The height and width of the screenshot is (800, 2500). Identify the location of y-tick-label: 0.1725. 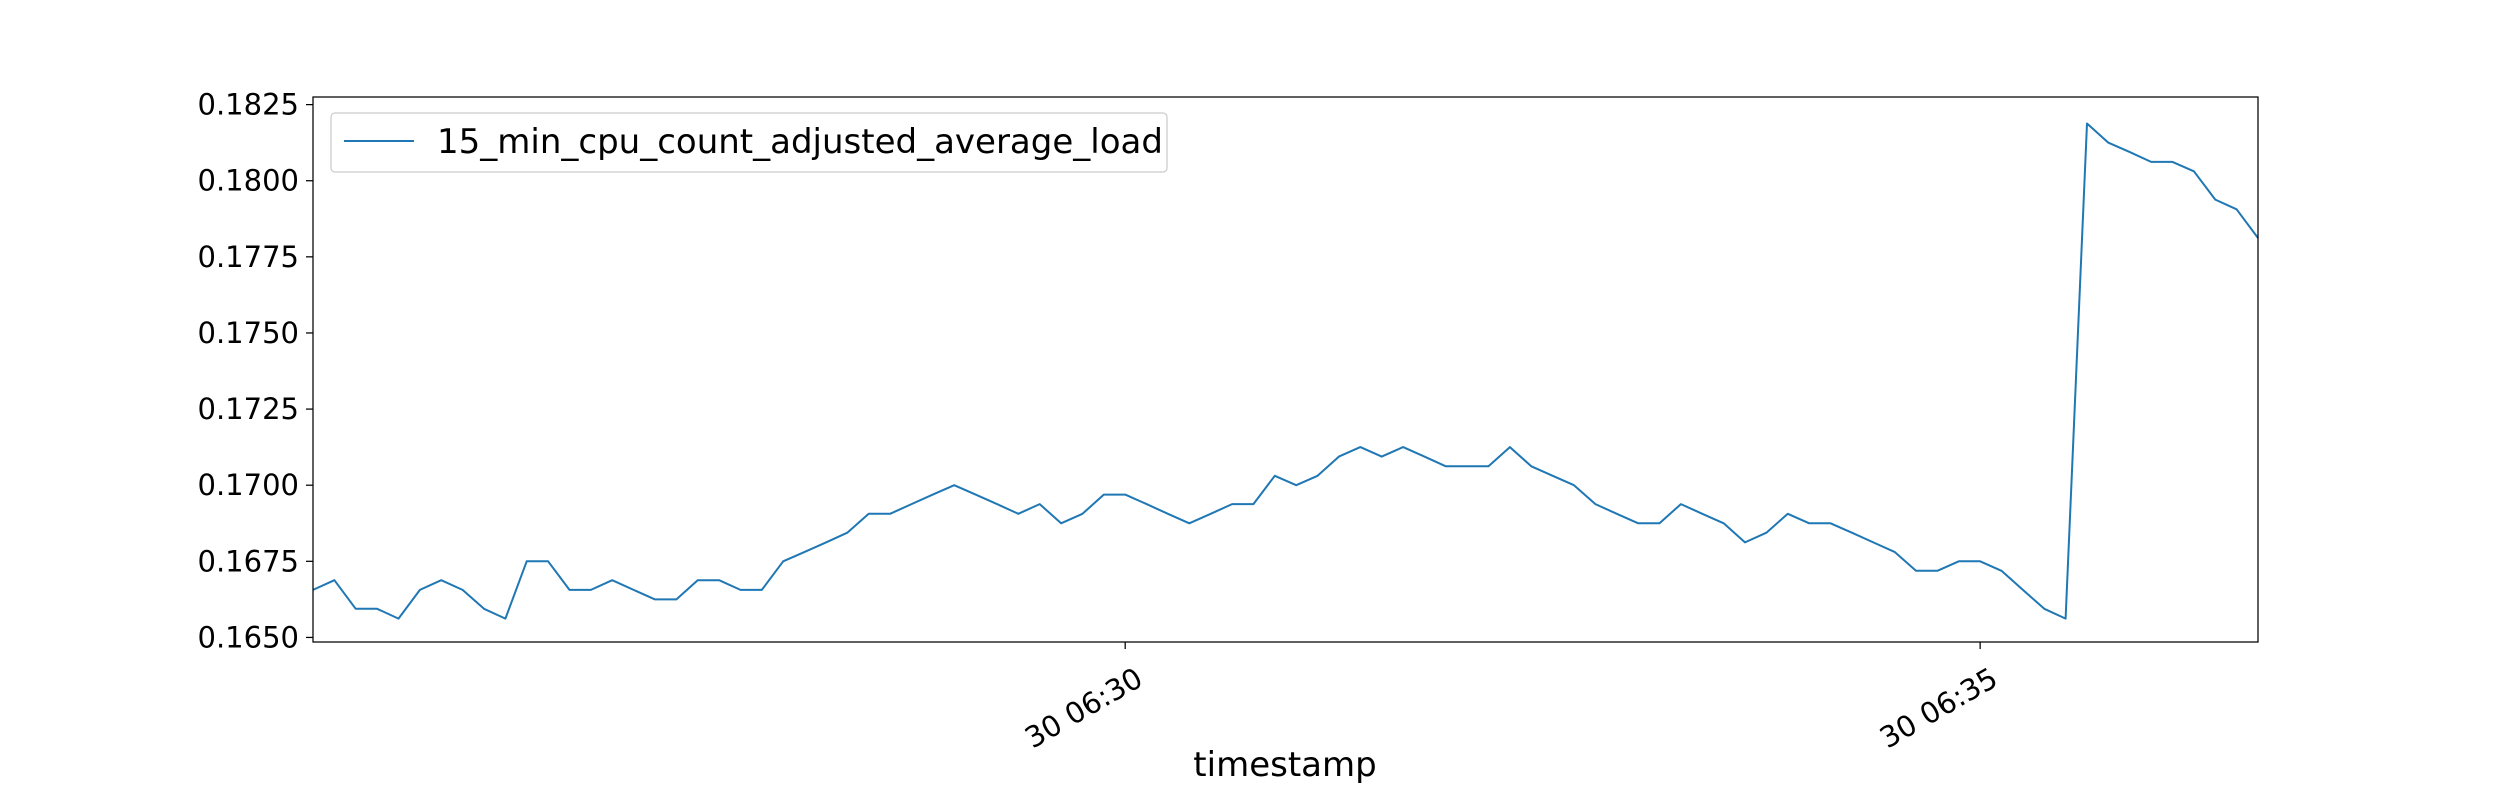
(248, 409).